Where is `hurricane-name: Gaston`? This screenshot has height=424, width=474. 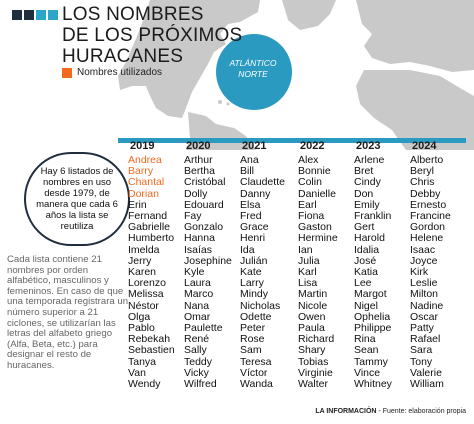
hurricane-name: Gaston is located at coordinates (315, 227).